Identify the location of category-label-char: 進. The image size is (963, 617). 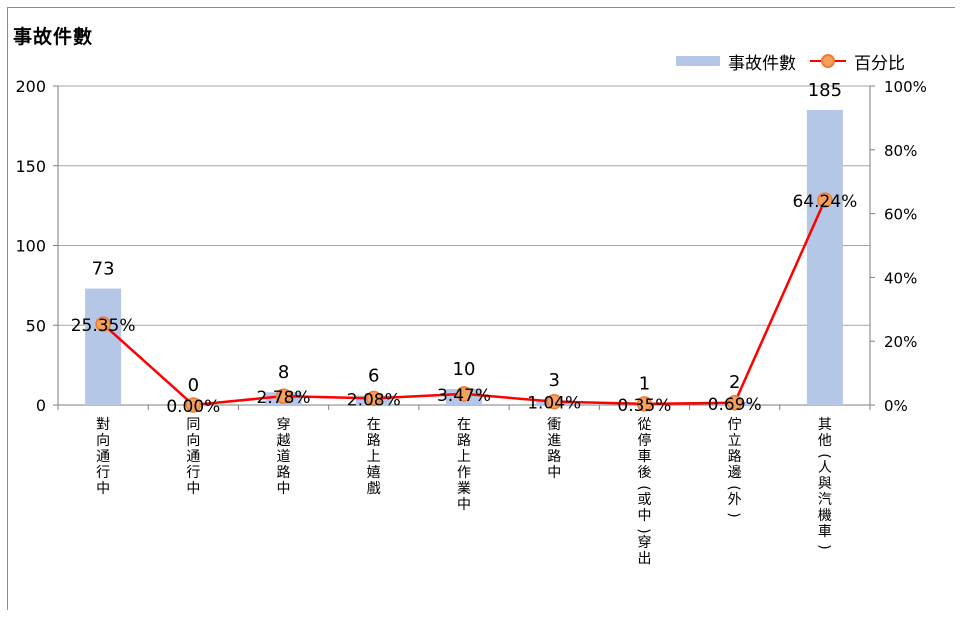
(554, 441).